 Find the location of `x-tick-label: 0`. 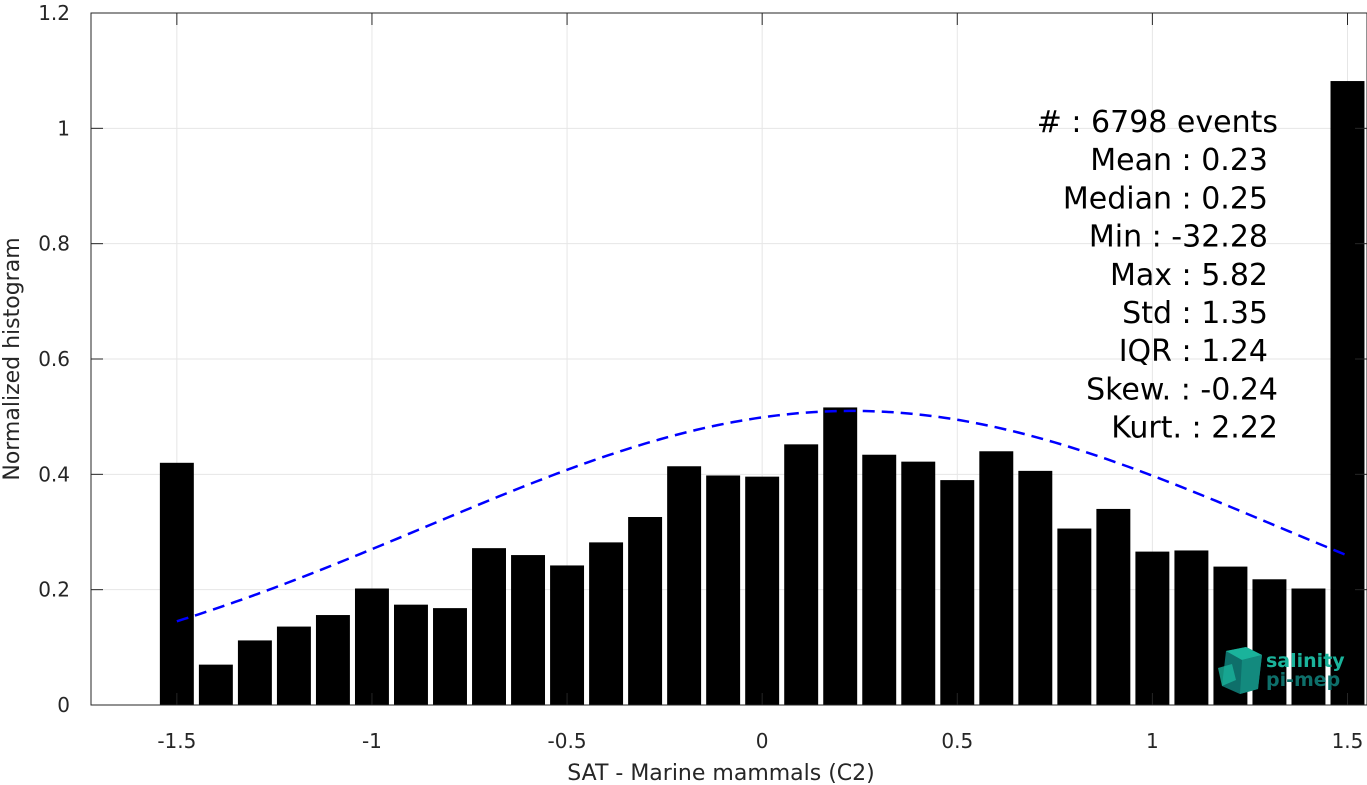

x-tick-label: 0 is located at coordinates (762, 741).